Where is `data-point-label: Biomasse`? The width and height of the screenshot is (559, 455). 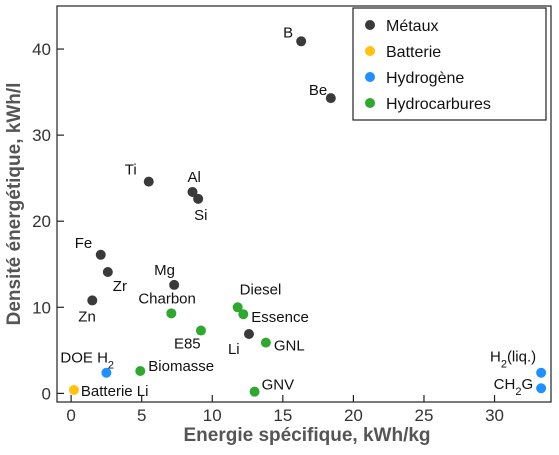
data-point-label: Biomasse is located at coordinates (181, 366).